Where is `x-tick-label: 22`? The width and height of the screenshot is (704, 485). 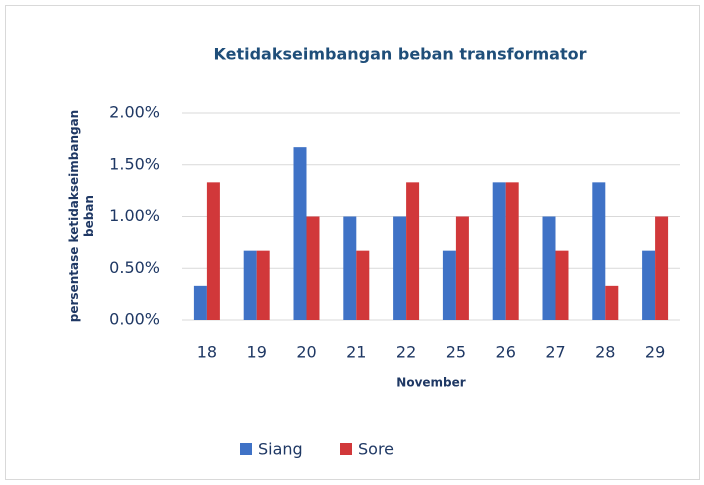 x-tick-label: 22 is located at coordinates (406, 352).